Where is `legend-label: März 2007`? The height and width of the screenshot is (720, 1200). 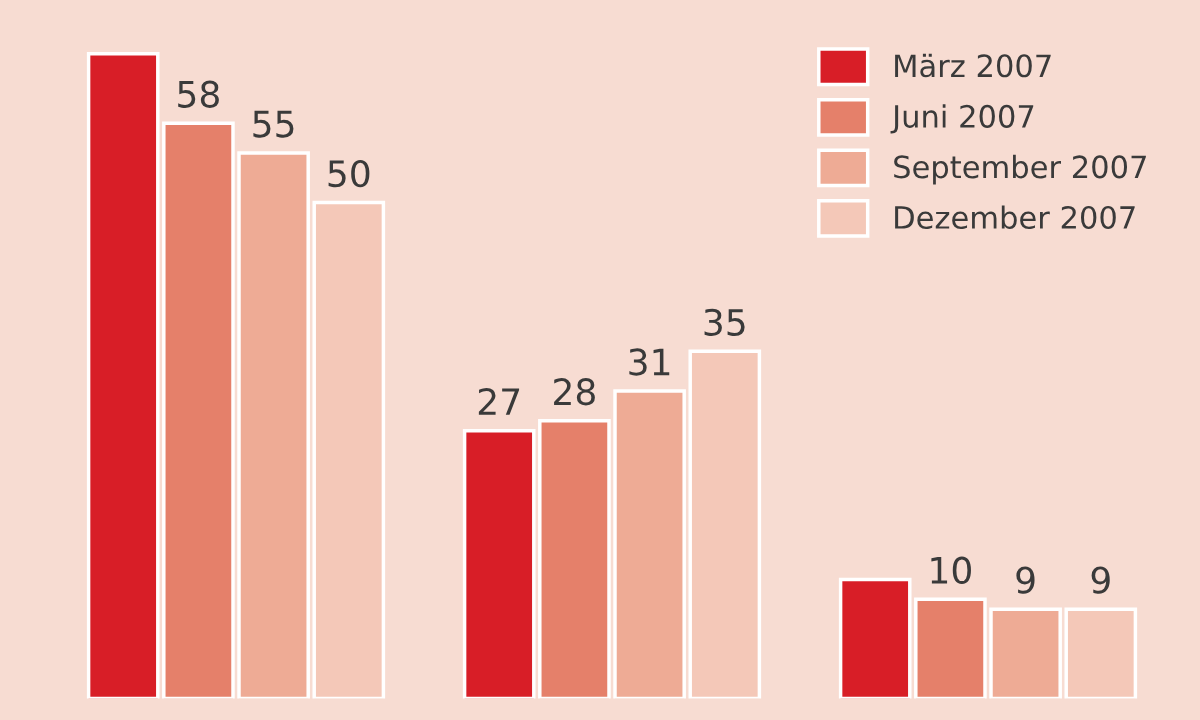 legend-label: März 2007 is located at coordinates (973, 65).